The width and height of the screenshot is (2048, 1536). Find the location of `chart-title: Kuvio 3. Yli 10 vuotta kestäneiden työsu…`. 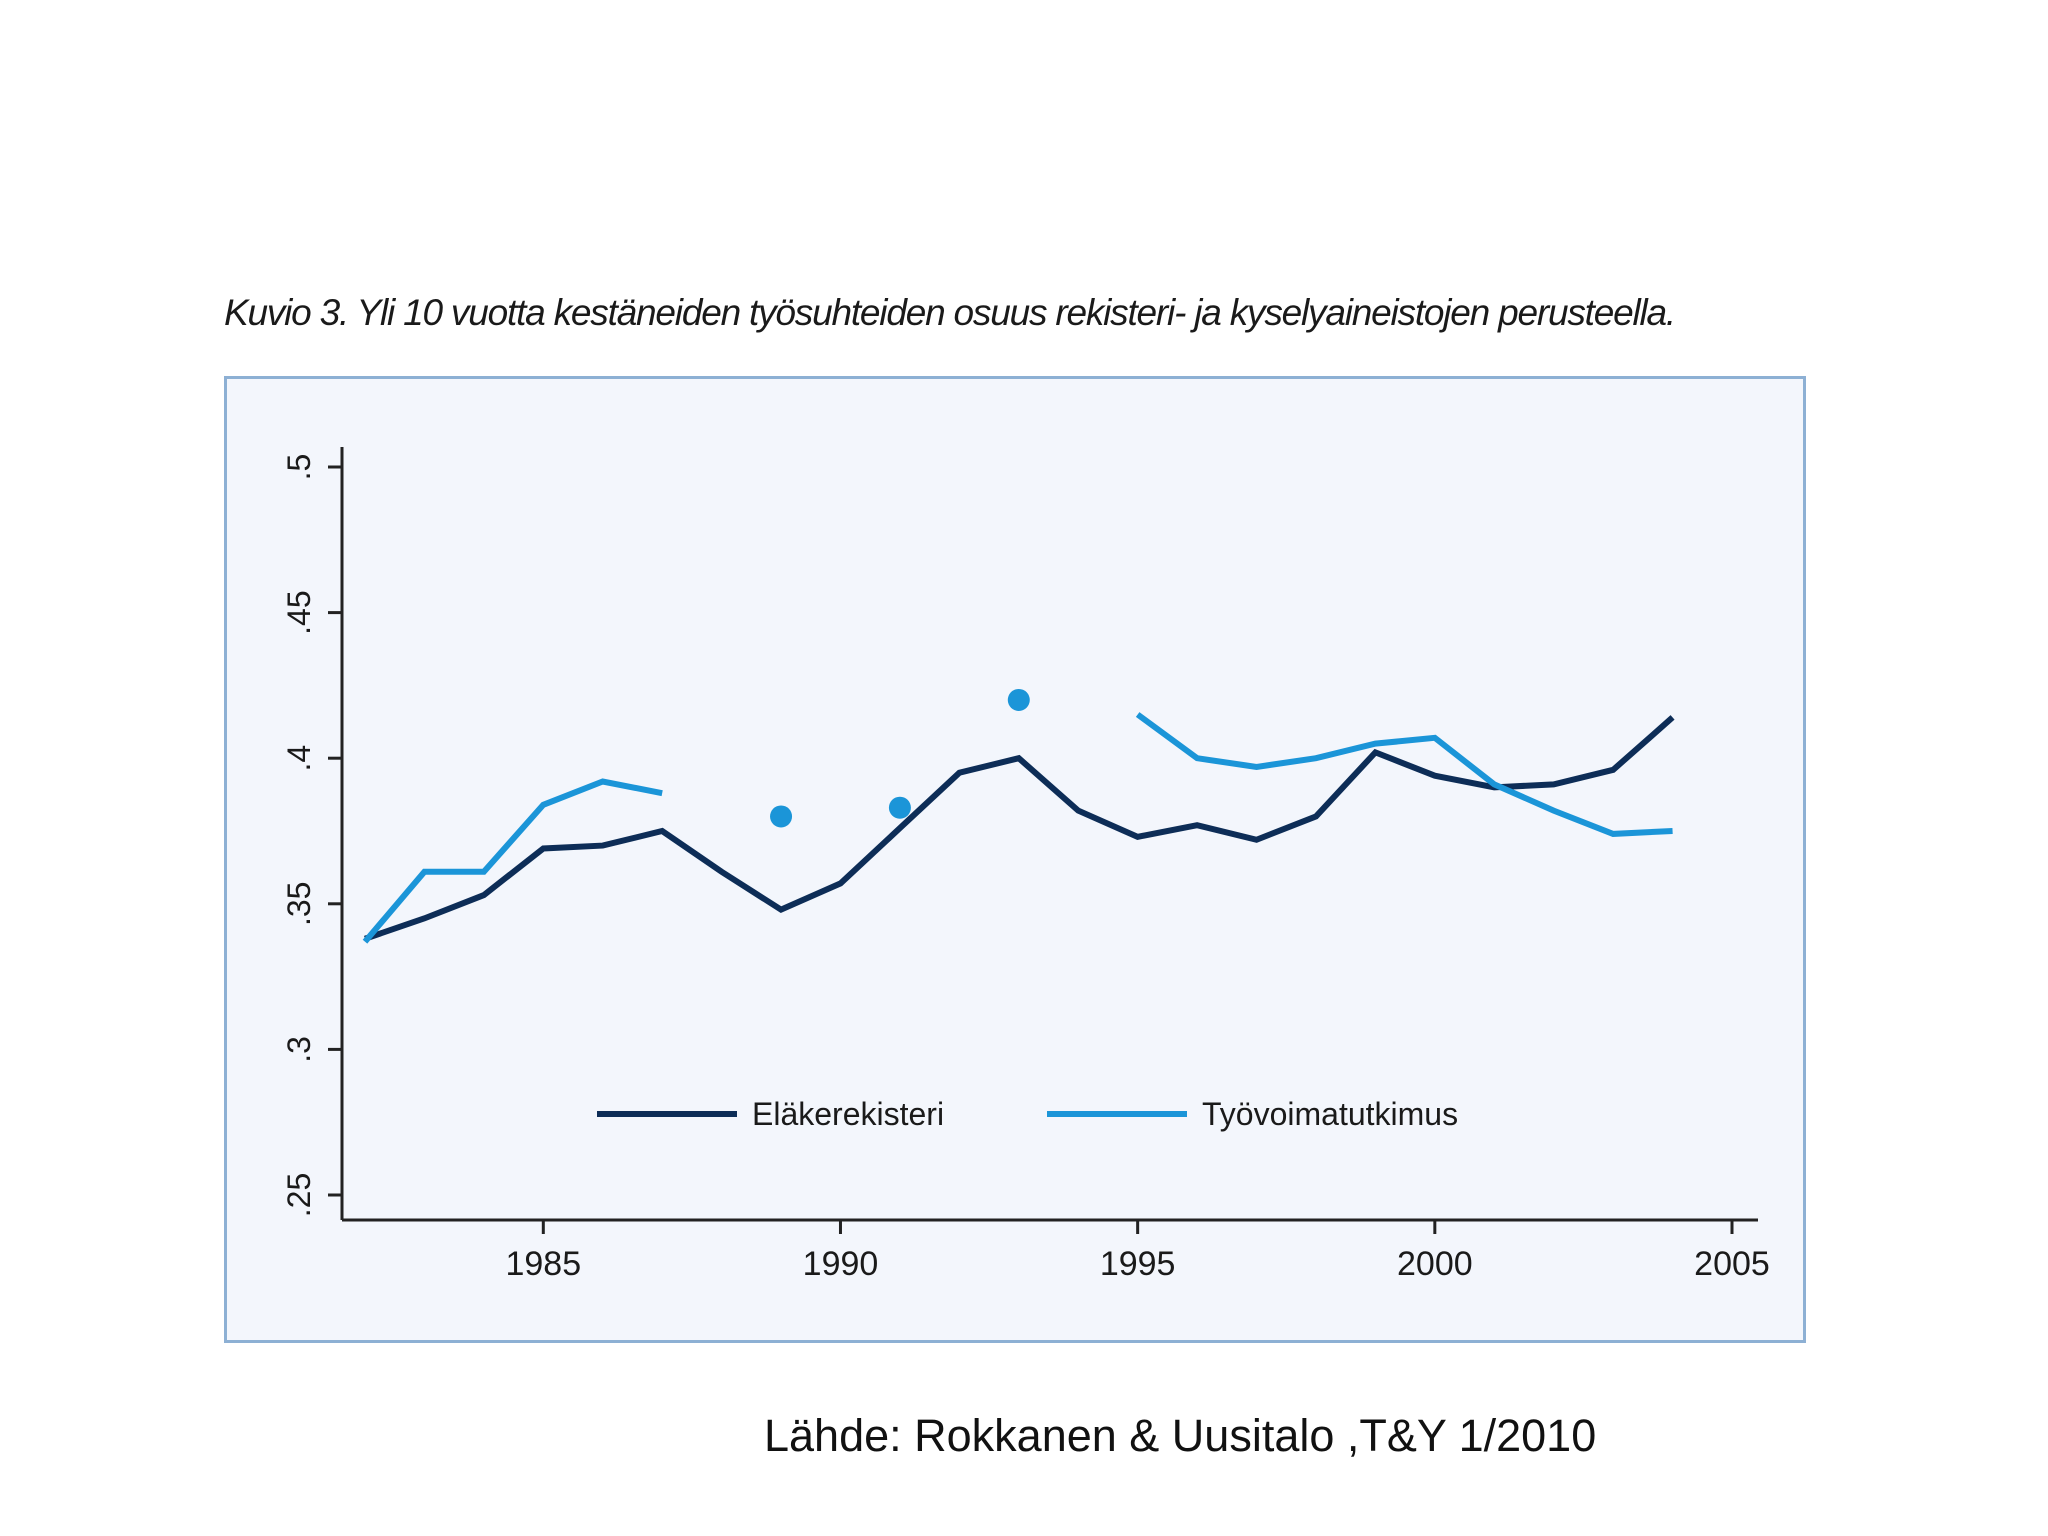

chart-title: Kuvio 3. Yli 10 vuotta kestäneiden työsu… is located at coordinates (950, 312).